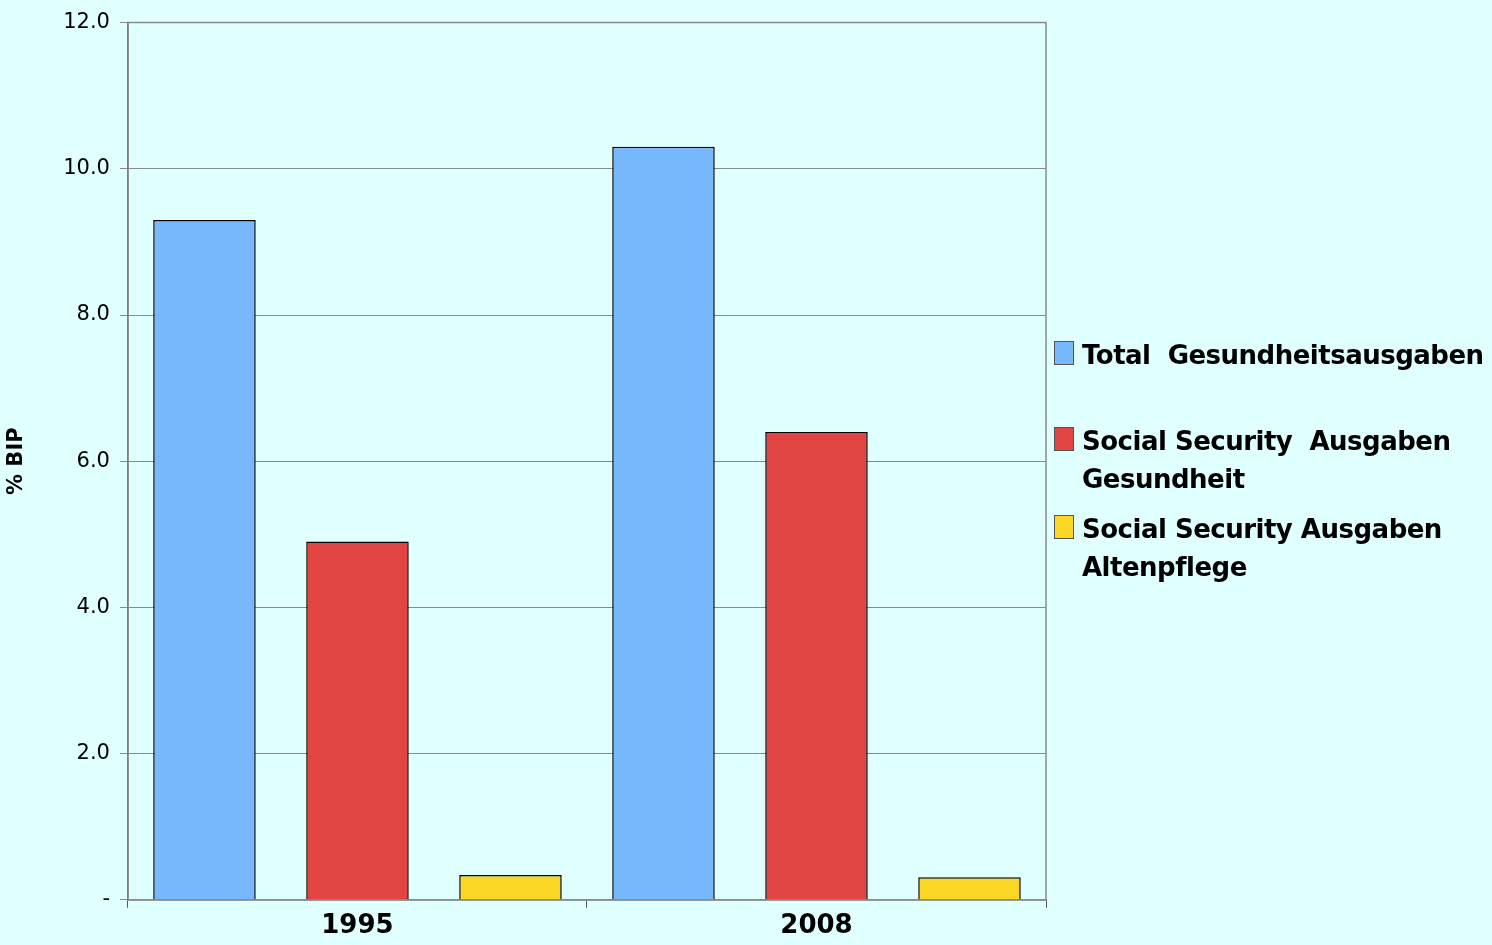 The height and width of the screenshot is (945, 1492). Describe the element at coordinates (1262, 548) in the screenshot. I see `legend-label: Social Security Ausgaben Altenpflege` at that location.